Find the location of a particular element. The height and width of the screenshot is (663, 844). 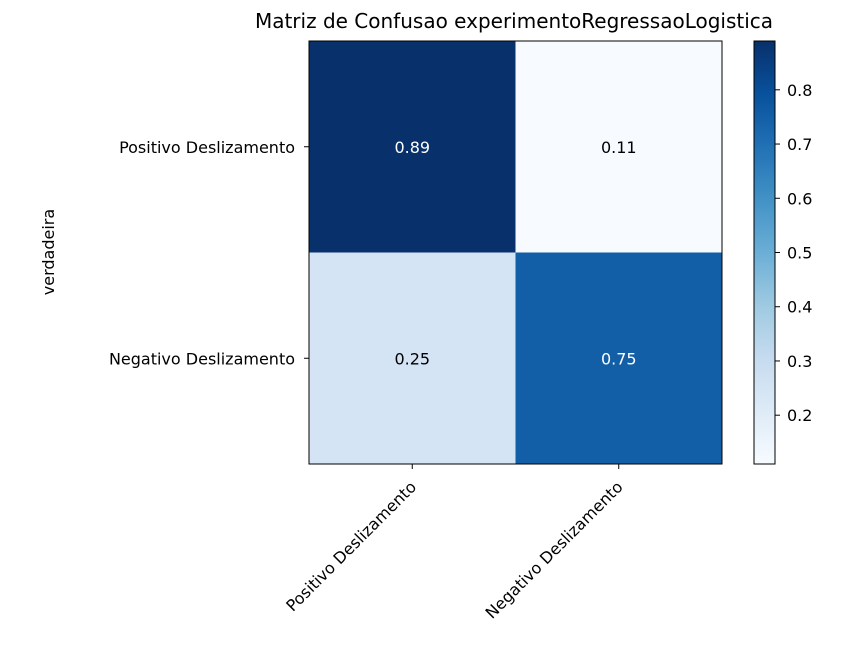

heatmap-cell-labels: 0.89 0.11 0.25 0.75 is located at coordinates (515, 253).